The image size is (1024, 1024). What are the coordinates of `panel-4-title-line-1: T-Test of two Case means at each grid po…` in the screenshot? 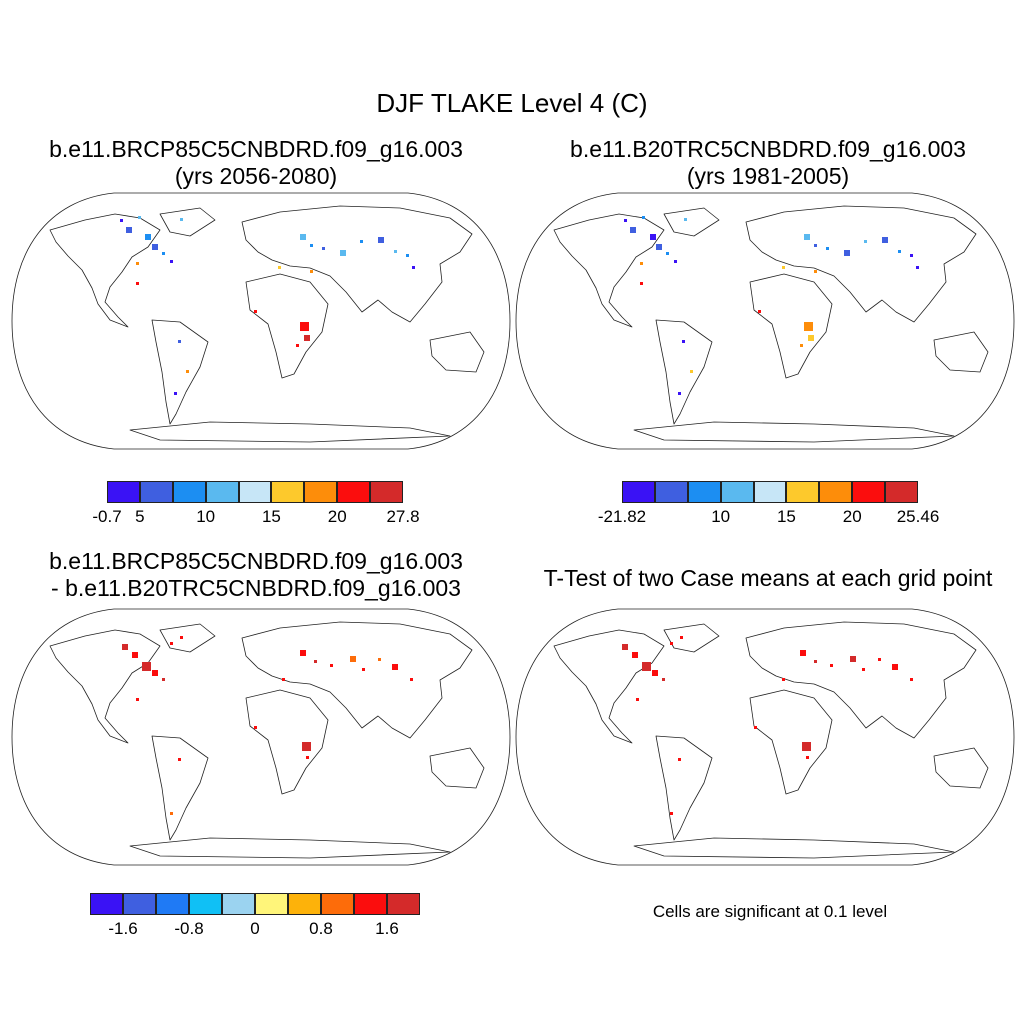 It's located at (768, 578).